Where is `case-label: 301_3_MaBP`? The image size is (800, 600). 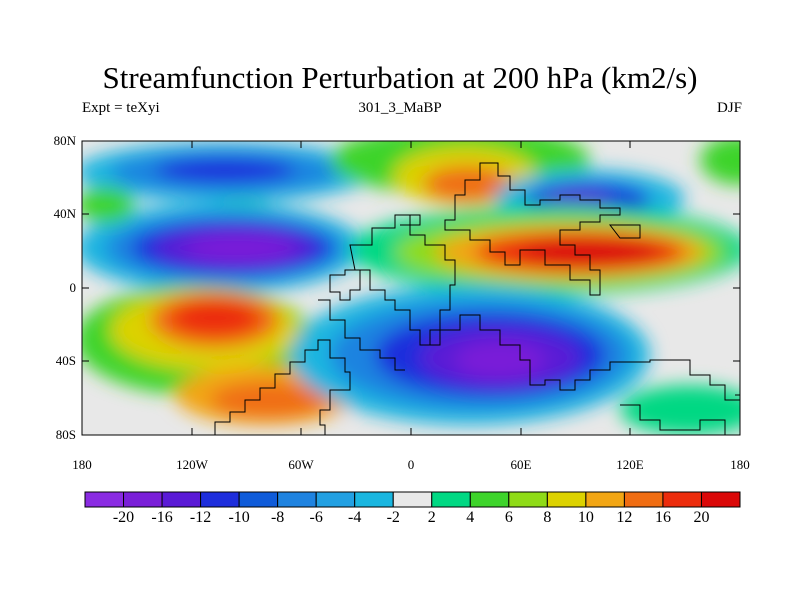 case-label: 301_3_MaBP is located at coordinates (400, 108).